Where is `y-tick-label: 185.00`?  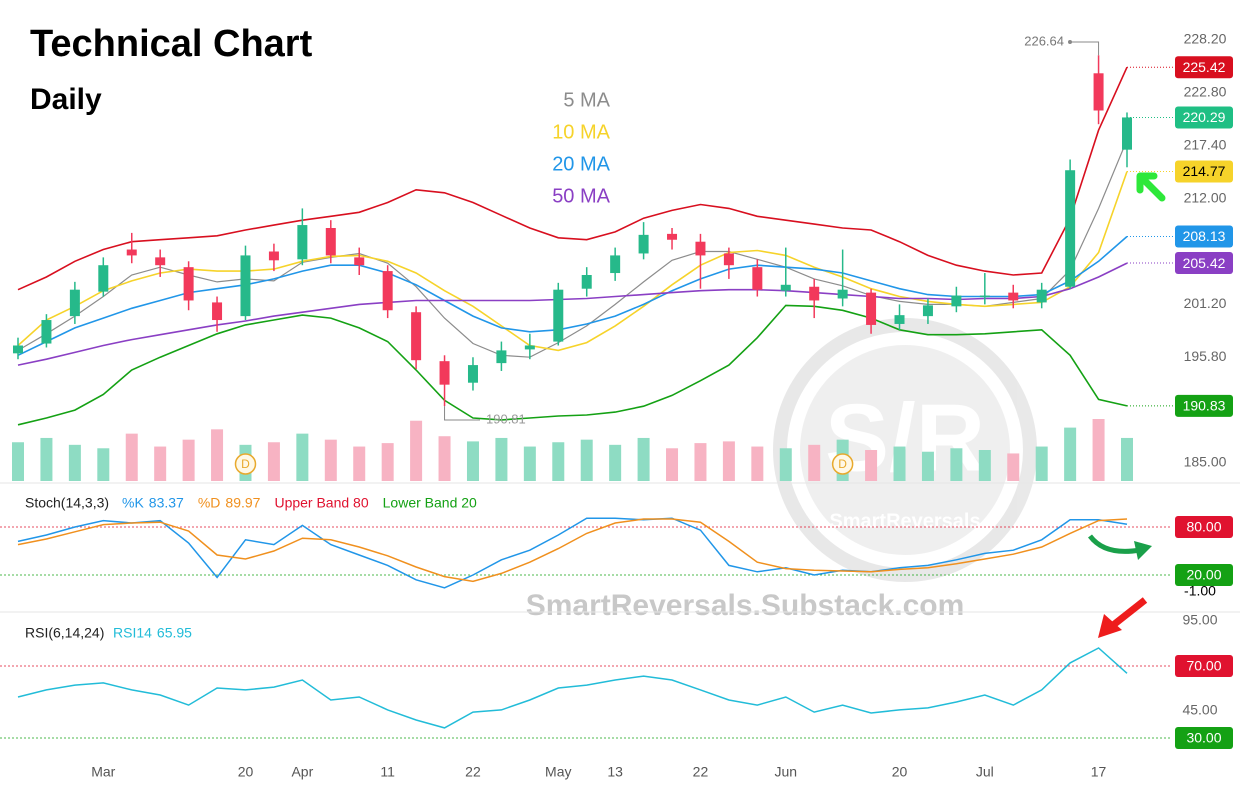
y-tick-label: 185.00 is located at coordinates (1205, 462).